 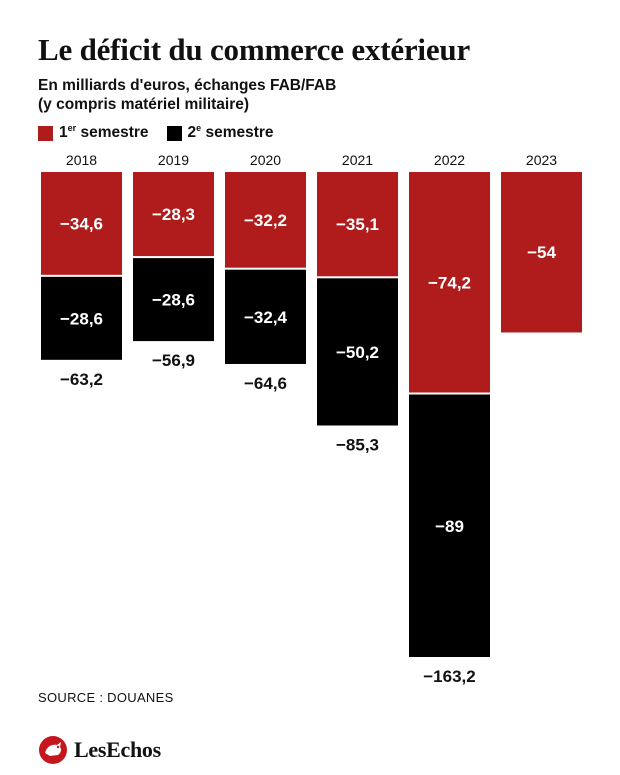 I want to click on bar-second-half-2022, so click(x=449, y=525).